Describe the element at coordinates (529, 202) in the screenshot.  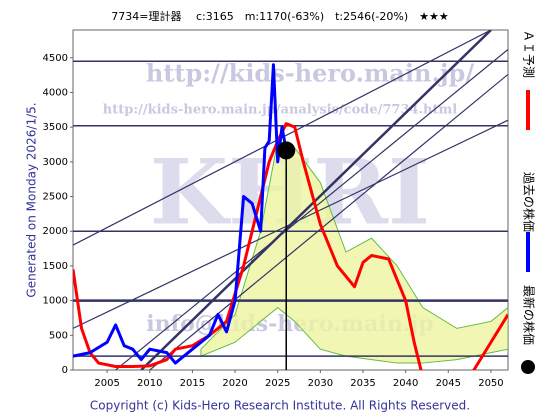
I see `legend-label: 過去の株価` at that location.